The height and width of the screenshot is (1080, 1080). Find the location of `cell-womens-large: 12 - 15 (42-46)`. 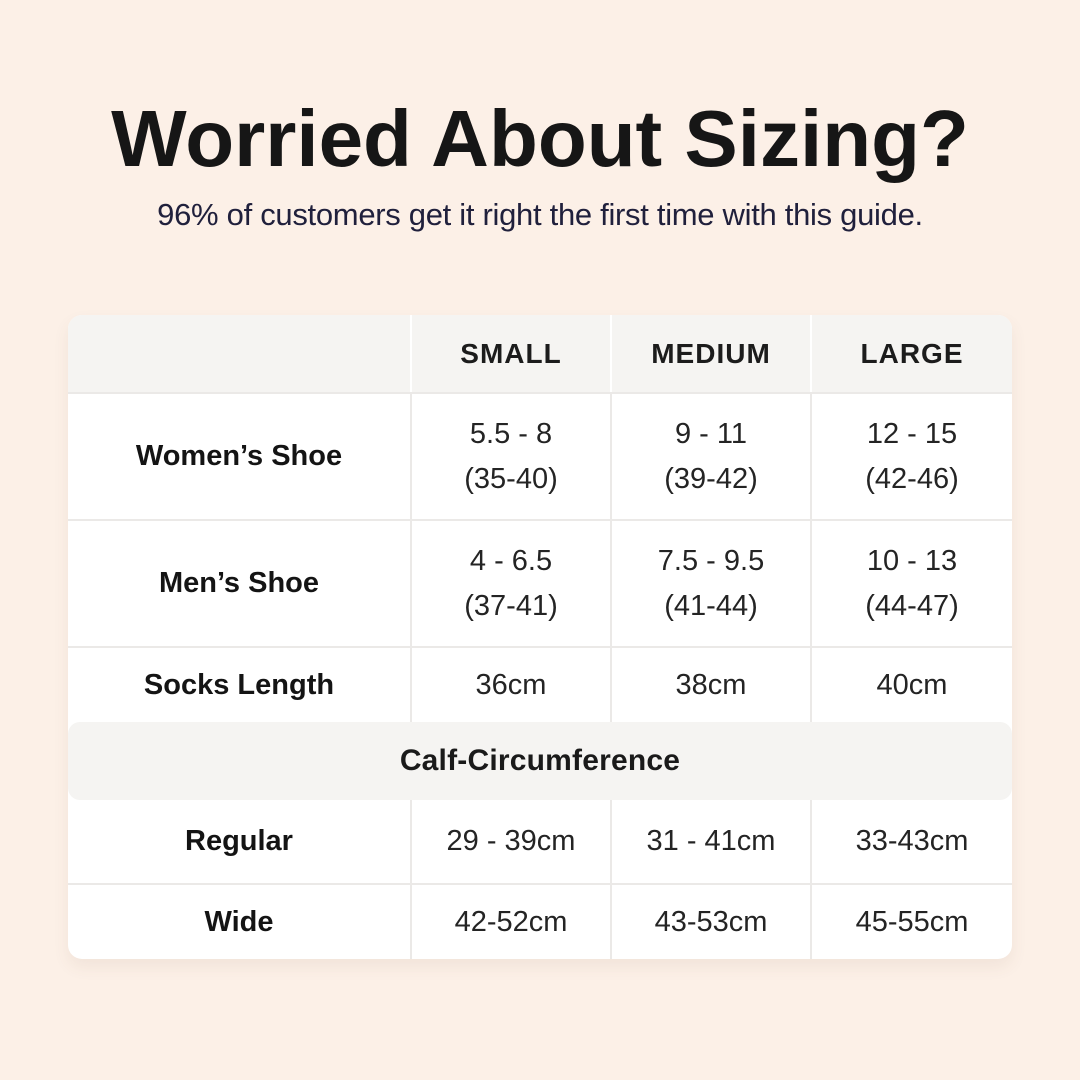

cell-womens-large: 12 - 15 (42-46) is located at coordinates (911, 456).